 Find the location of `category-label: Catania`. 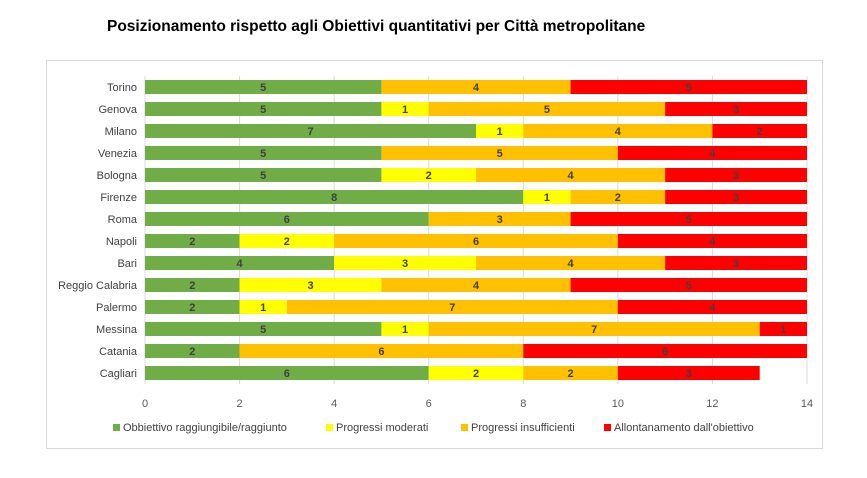

category-label: Catania is located at coordinates (118, 352).